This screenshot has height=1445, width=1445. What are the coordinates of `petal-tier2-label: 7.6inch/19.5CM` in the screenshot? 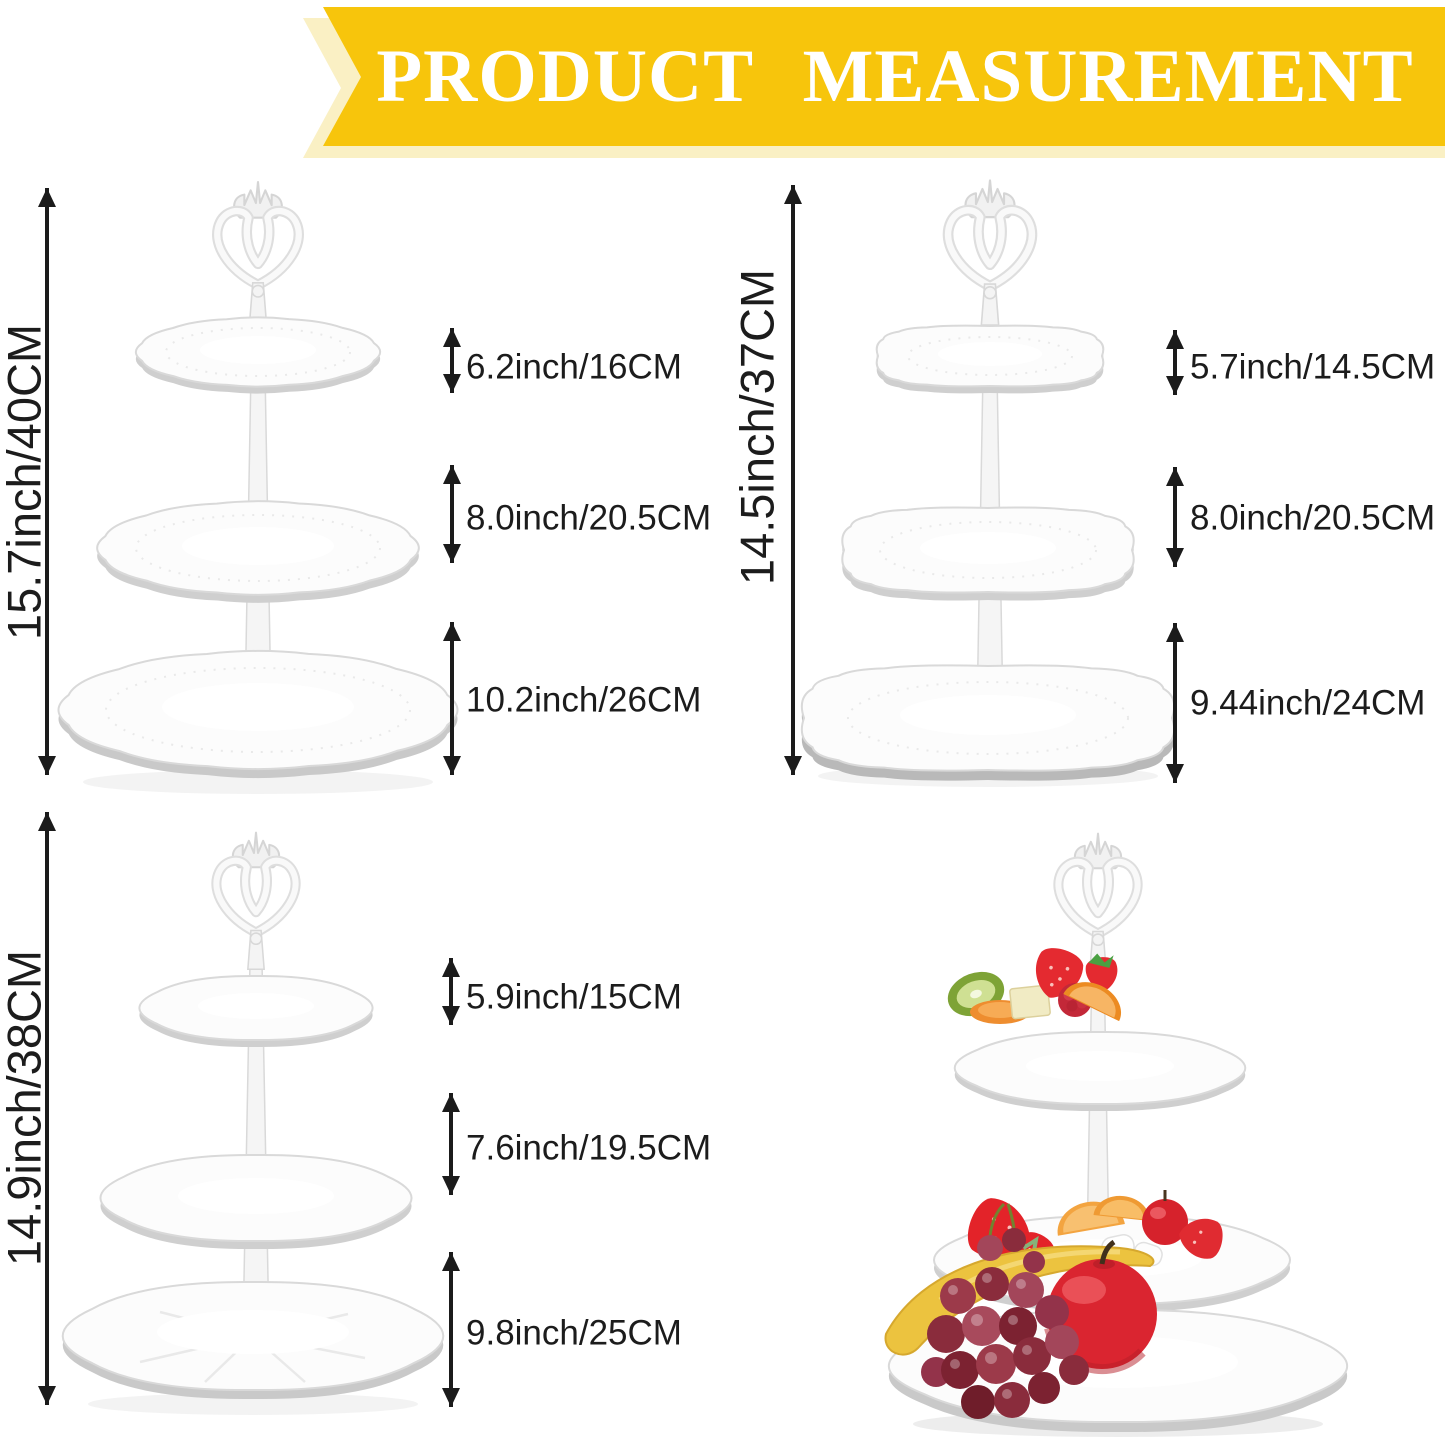 It's located at (589, 1148).